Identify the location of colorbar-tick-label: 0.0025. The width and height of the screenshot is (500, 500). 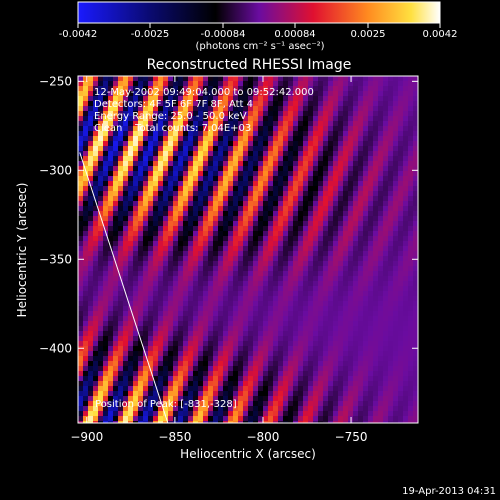
(368, 34).